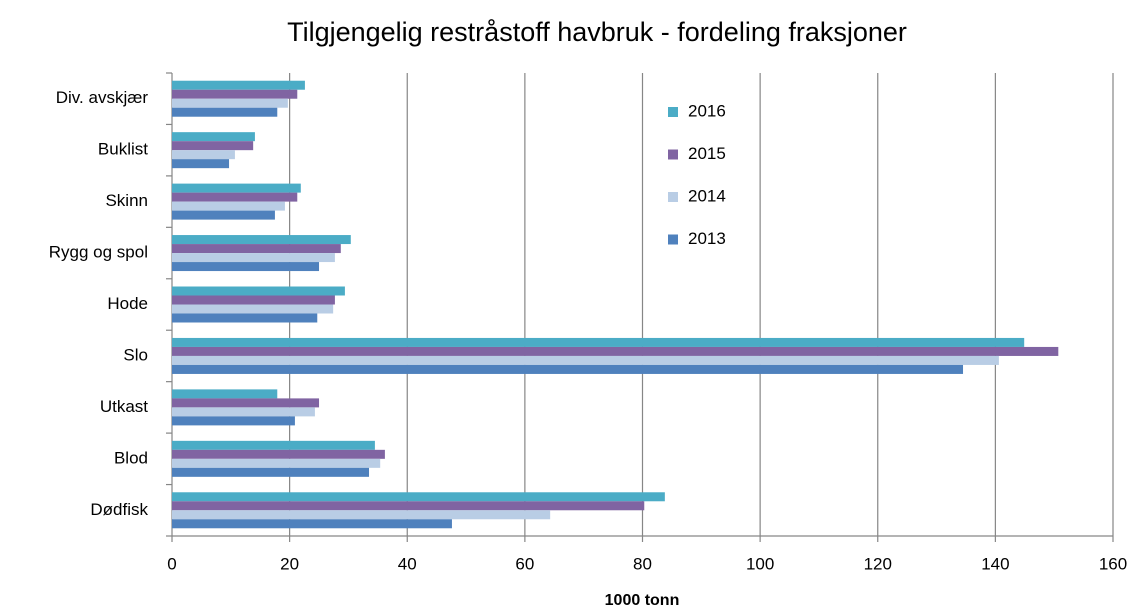 This screenshot has width=1136, height=606. Describe the element at coordinates (289, 563) in the screenshot. I see `x-tick-label: 20` at that location.